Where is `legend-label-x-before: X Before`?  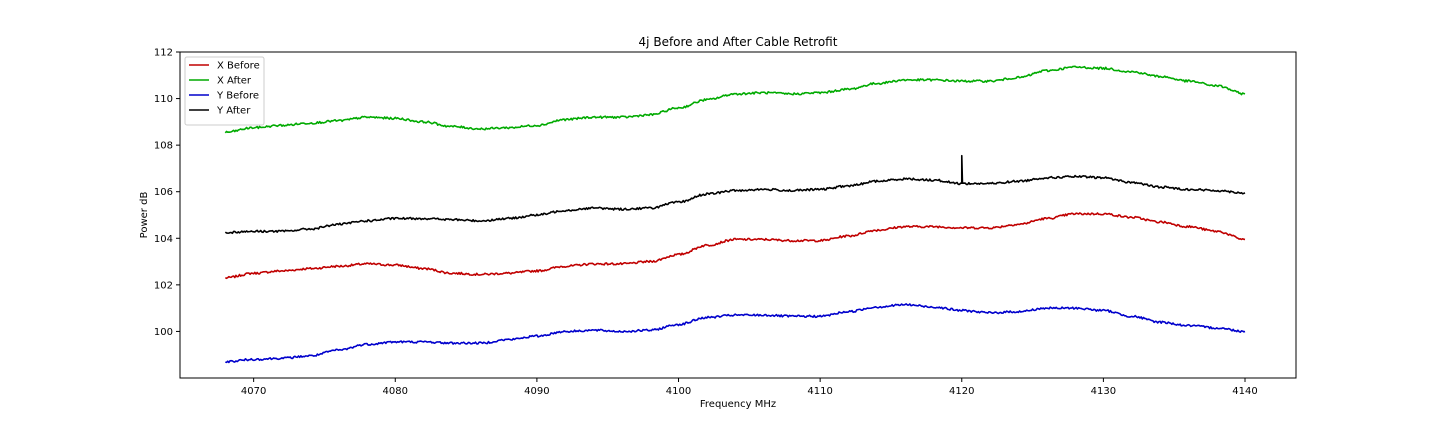 legend-label-x-before: X Before is located at coordinates (238, 66).